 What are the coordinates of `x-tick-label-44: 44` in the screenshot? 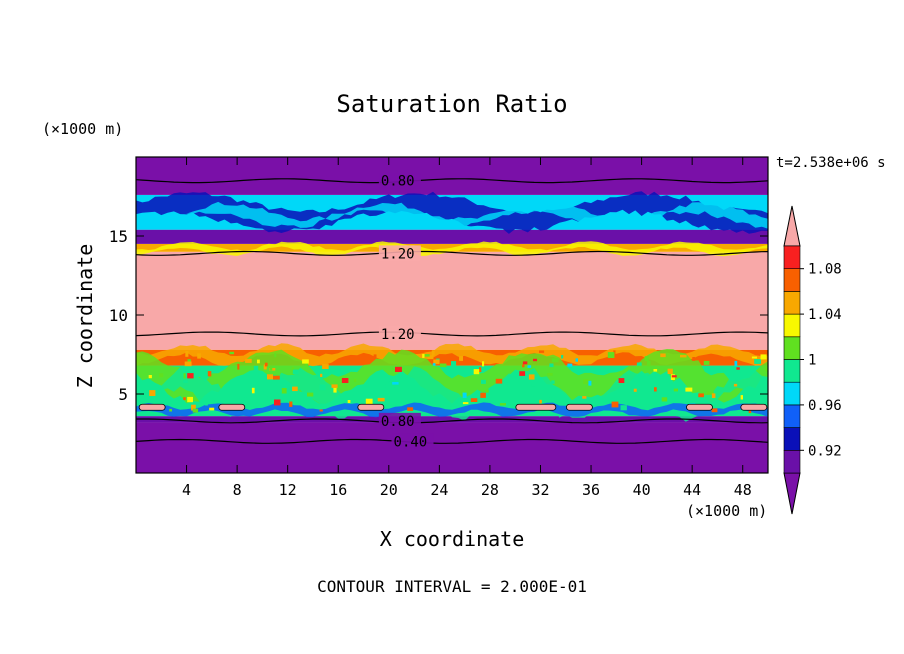 It's located at (692, 490).